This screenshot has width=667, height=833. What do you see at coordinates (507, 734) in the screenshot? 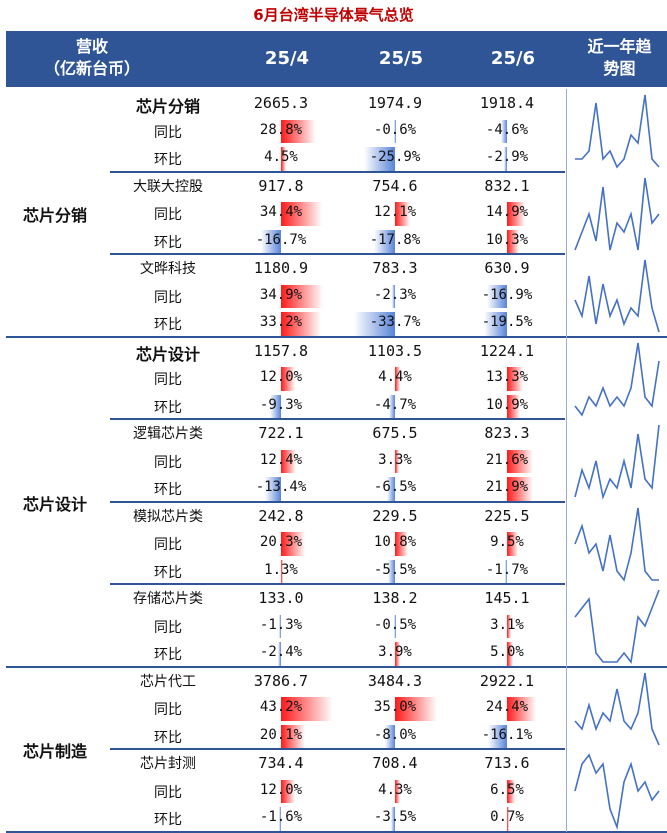
I see `pct-value: -16.1%` at bounding box center [507, 734].